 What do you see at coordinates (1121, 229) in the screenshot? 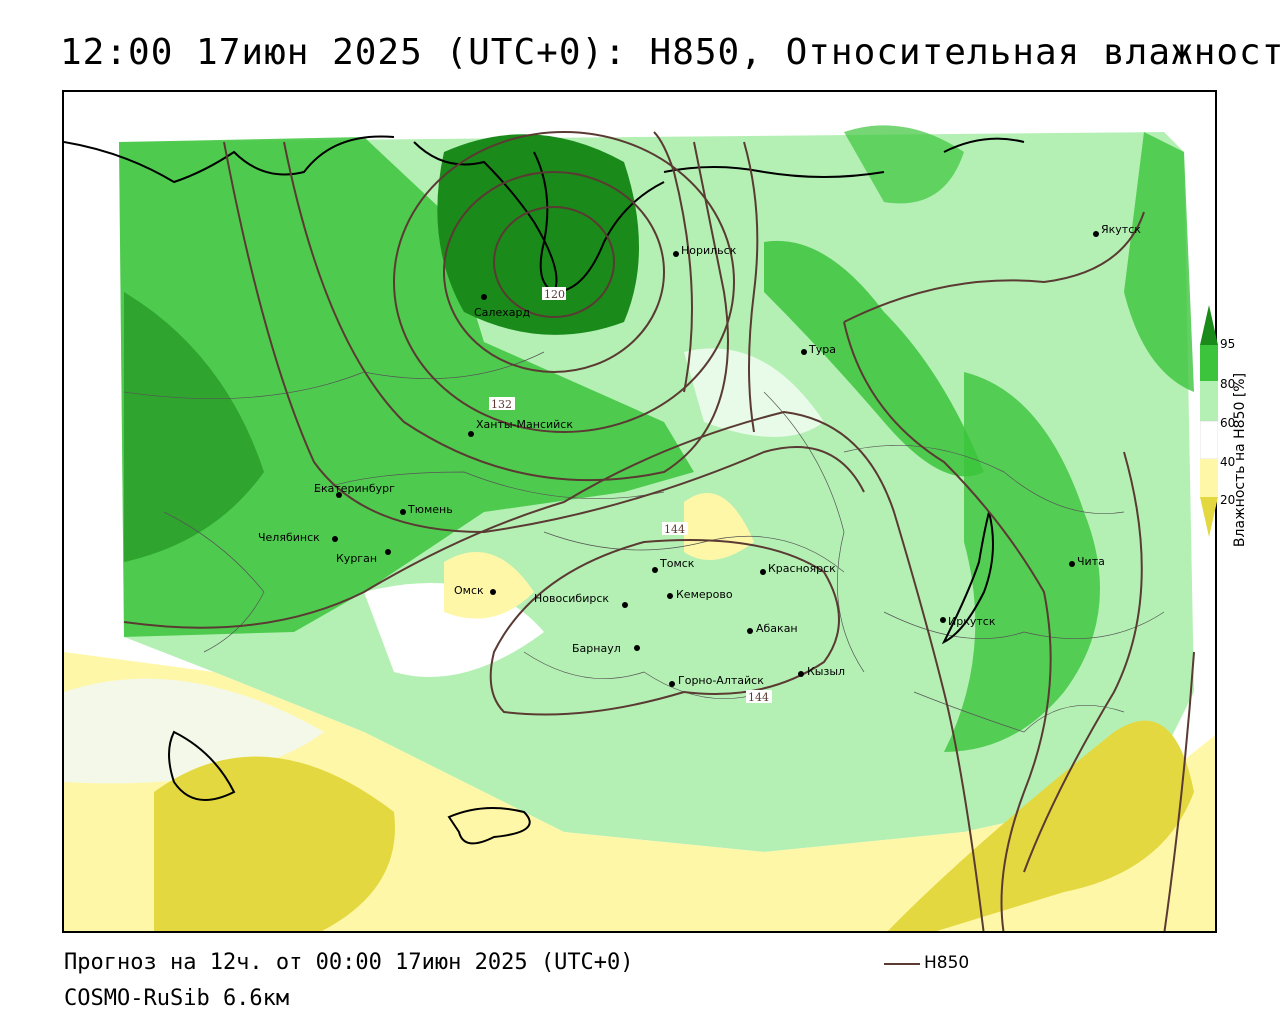
I see `city-label: Якутск` at bounding box center [1121, 229].